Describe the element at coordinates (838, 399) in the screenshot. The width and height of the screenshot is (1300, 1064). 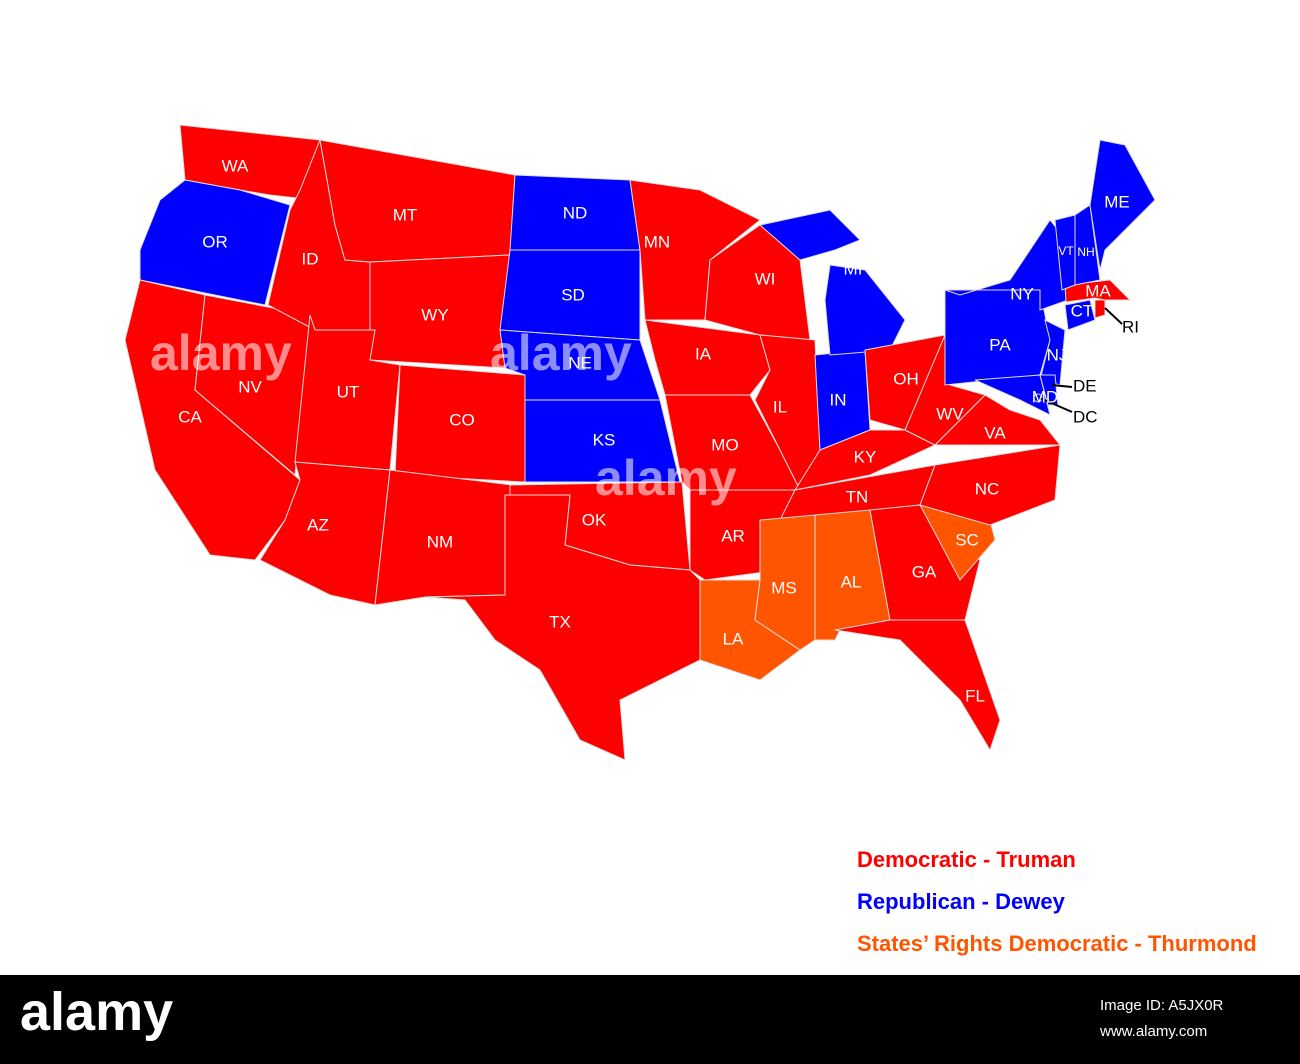
I see `state-label: IN` at that location.